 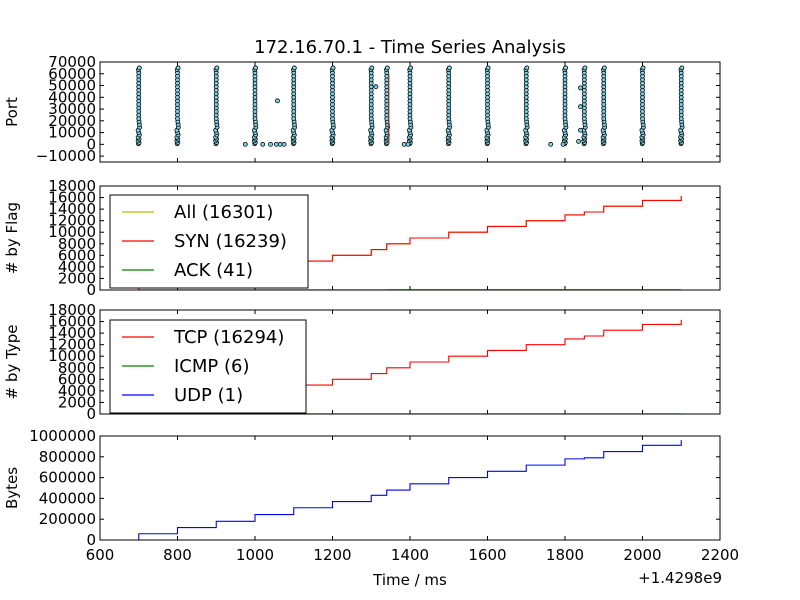 What do you see at coordinates (72, 62) in the screenshot?
I see `y-tick-label: 70000` at bounding box center [72, 62].